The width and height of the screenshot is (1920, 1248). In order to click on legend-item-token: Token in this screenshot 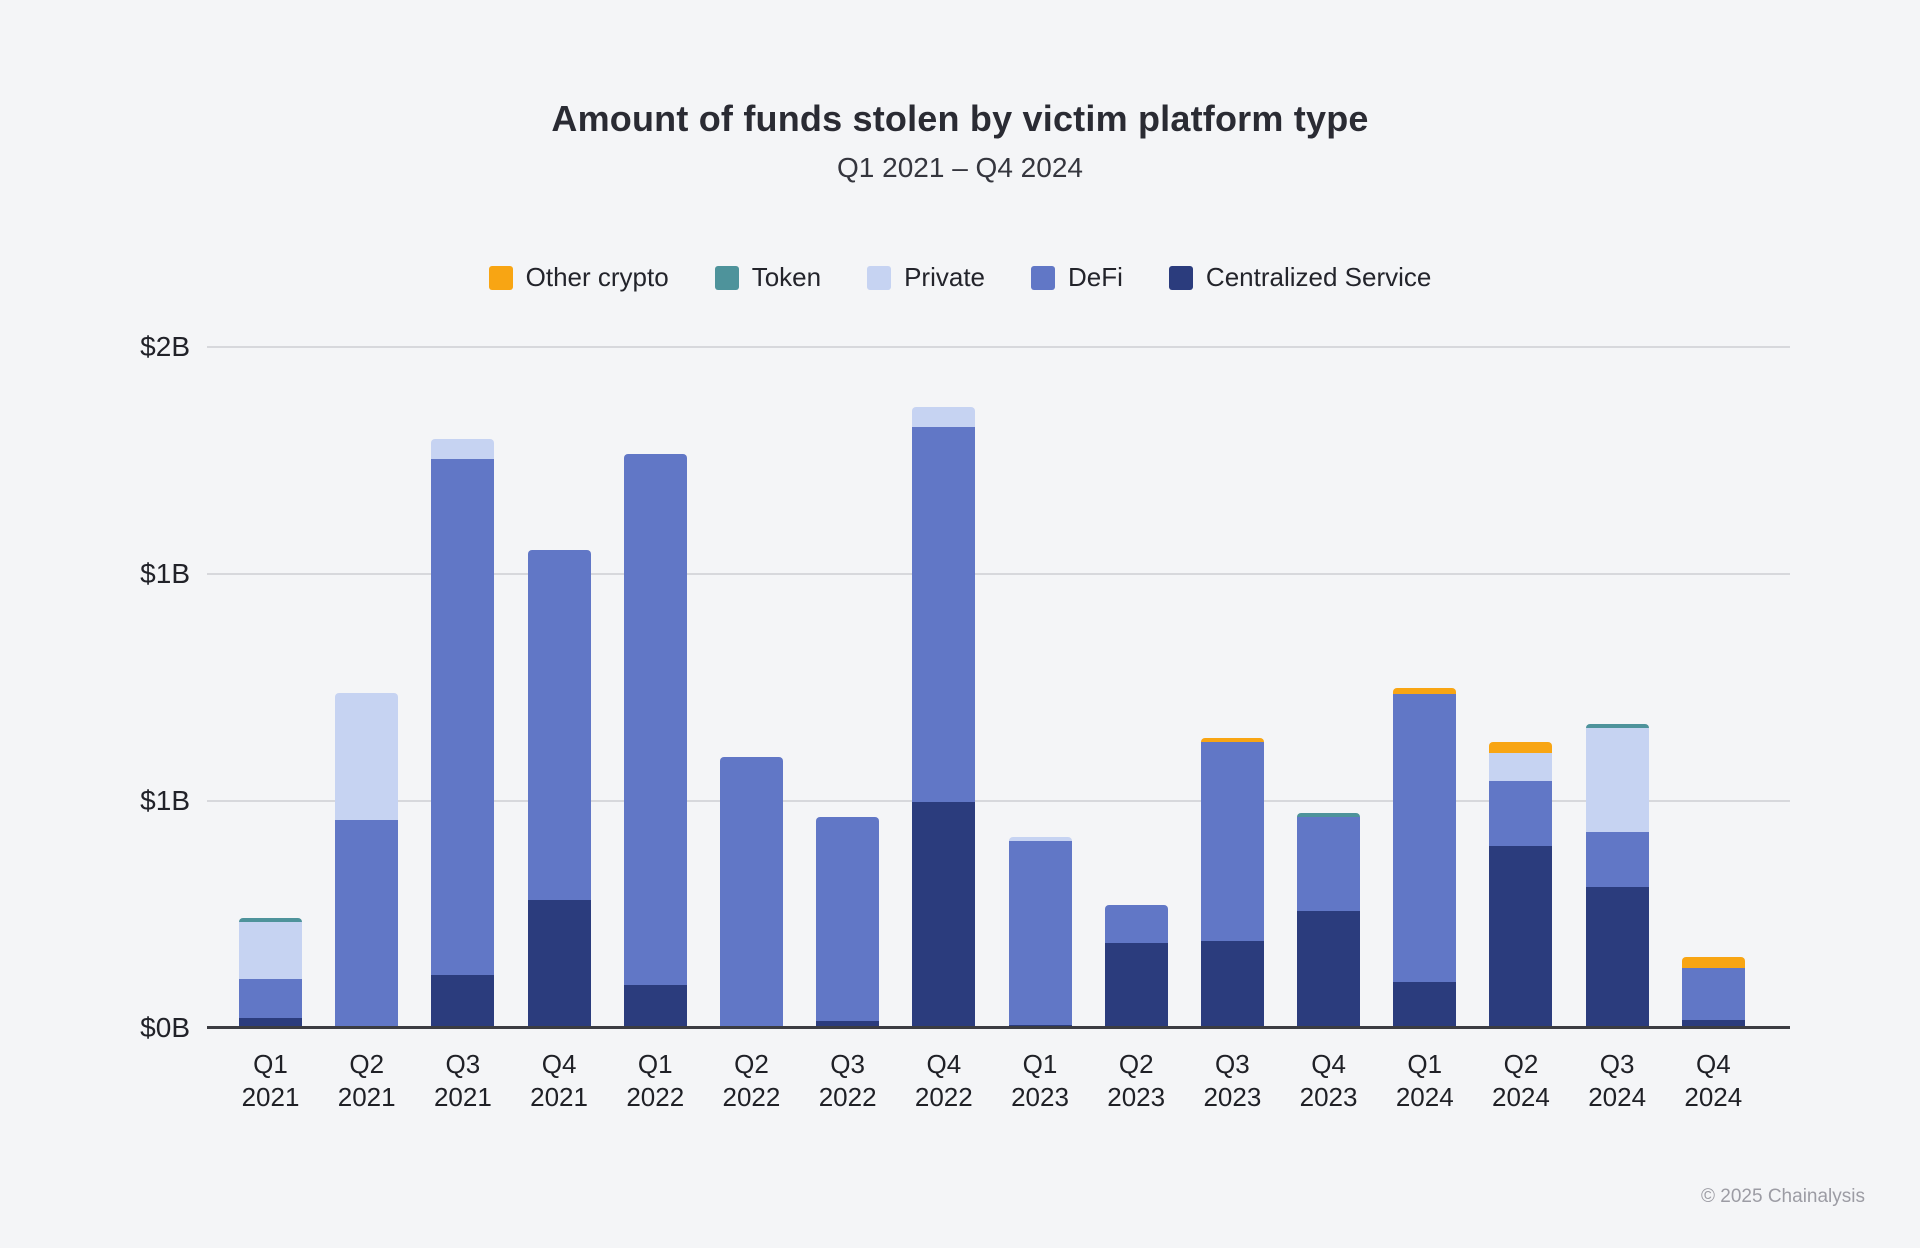, I will do `click(768, 277)`.